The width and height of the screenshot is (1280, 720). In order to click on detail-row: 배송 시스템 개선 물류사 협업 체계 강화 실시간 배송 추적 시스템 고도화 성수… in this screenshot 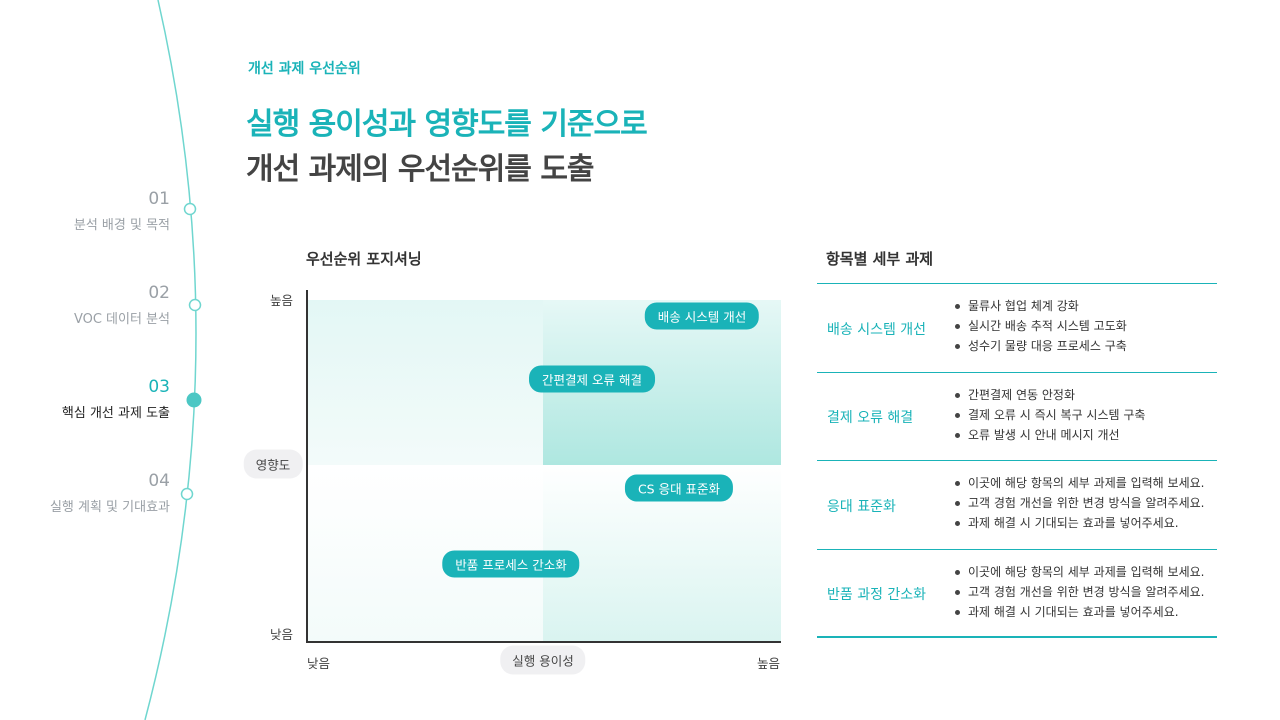, I will do `click(1017, 328)`.